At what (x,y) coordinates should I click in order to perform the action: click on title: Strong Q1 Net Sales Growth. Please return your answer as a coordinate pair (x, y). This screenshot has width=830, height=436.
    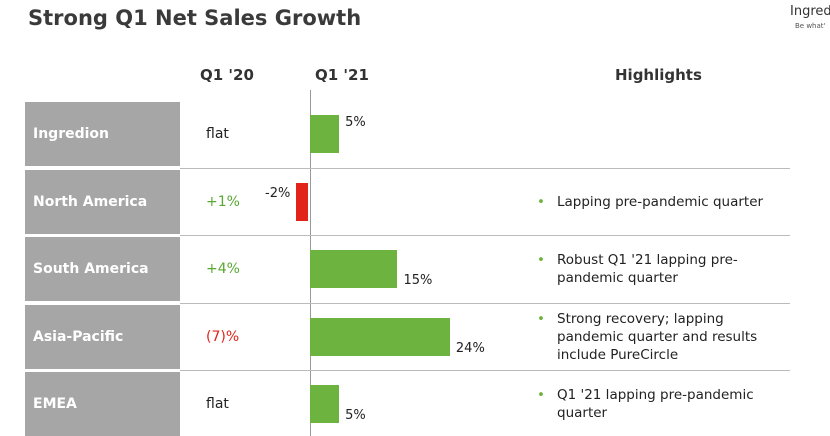
    Looking at the image, I should click on (195, 18).